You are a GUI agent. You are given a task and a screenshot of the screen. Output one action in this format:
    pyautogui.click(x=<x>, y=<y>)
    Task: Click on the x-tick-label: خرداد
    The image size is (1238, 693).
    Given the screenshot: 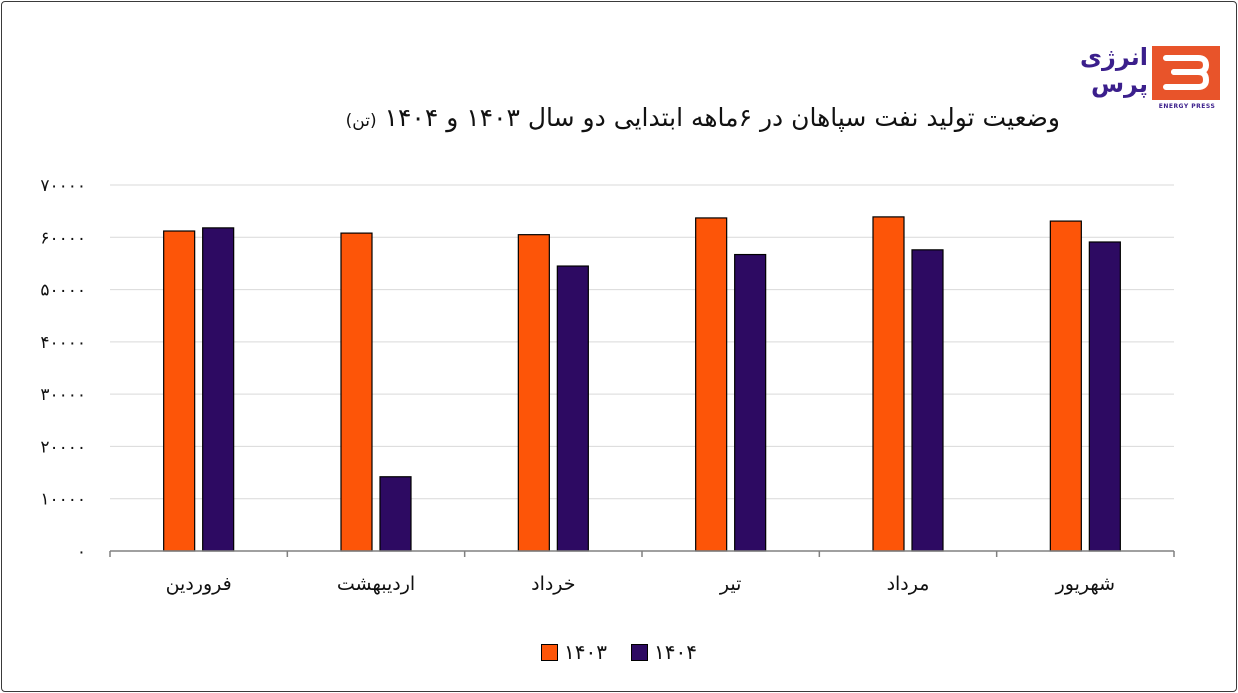 What is the action you would take?
    pyautogui.click(x=553, y=584)
    